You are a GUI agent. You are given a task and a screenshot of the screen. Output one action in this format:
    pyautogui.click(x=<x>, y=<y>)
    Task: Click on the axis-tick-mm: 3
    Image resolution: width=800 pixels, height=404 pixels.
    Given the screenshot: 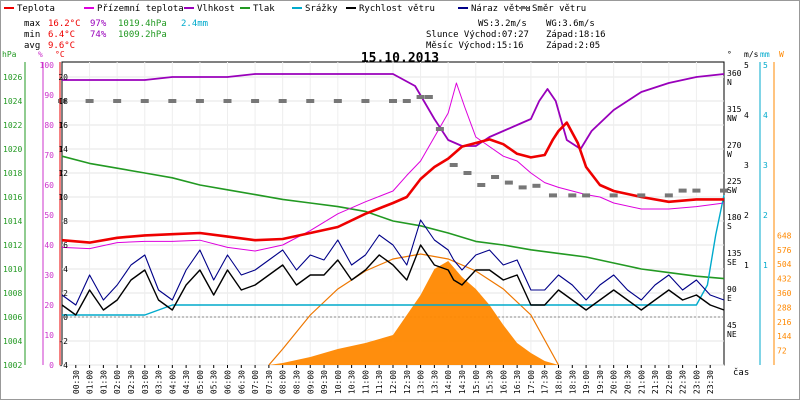 What is the action you would take?
    pyautogui.click(x=765, y=165)
    